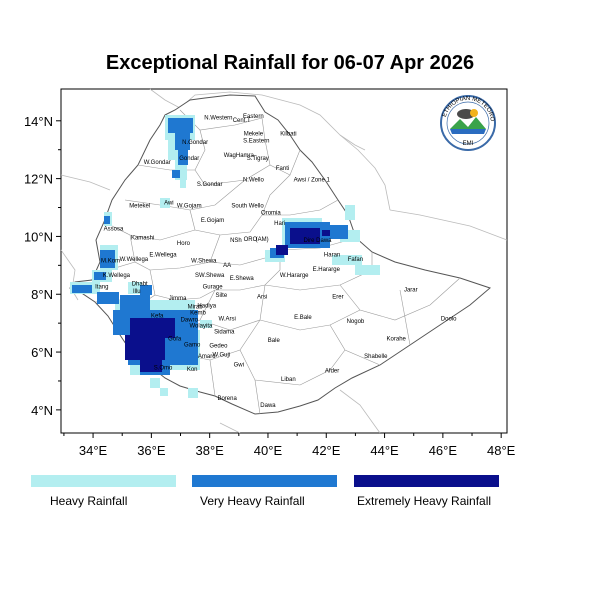  I want to click on region-label: Amaro, so click(207, 357).